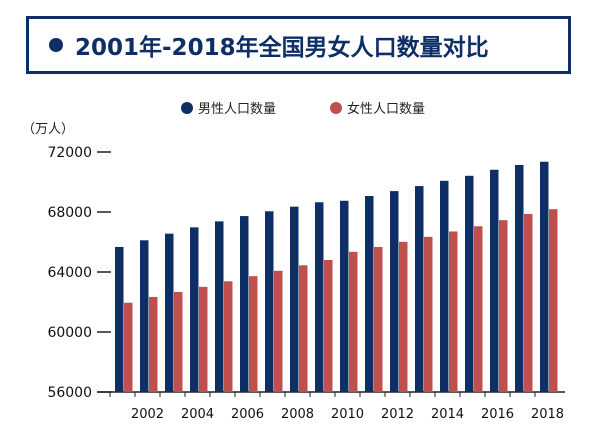 This screenshot has height=433, width=613. What do you see at coordinates (469, 283) in the screenshot?
I see `male-bar-2015` at bounding box center [469, 283].